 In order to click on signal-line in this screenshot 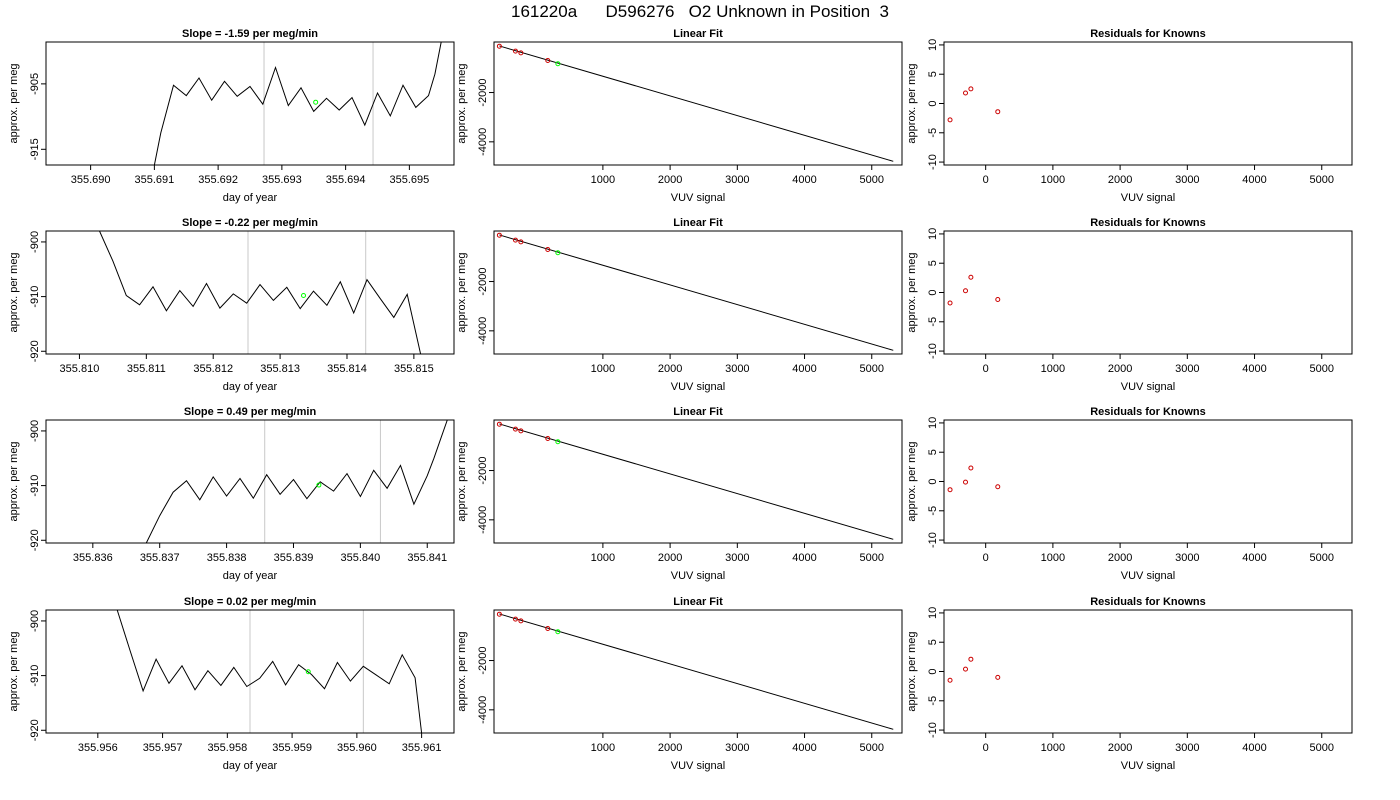, I will do `click(296, 481)`.